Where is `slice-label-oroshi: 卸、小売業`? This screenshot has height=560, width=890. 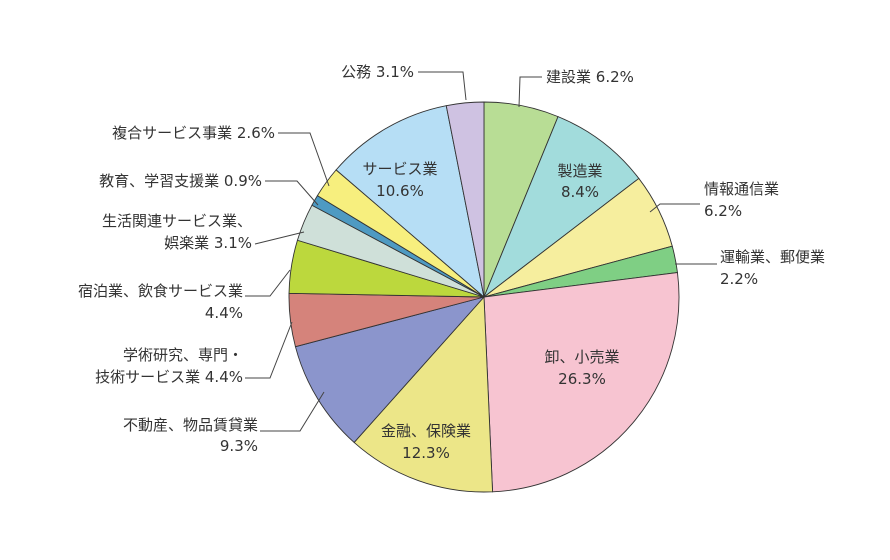
slice-label-oroshi: 卸、小売業 is located at coordinates (581, 357).